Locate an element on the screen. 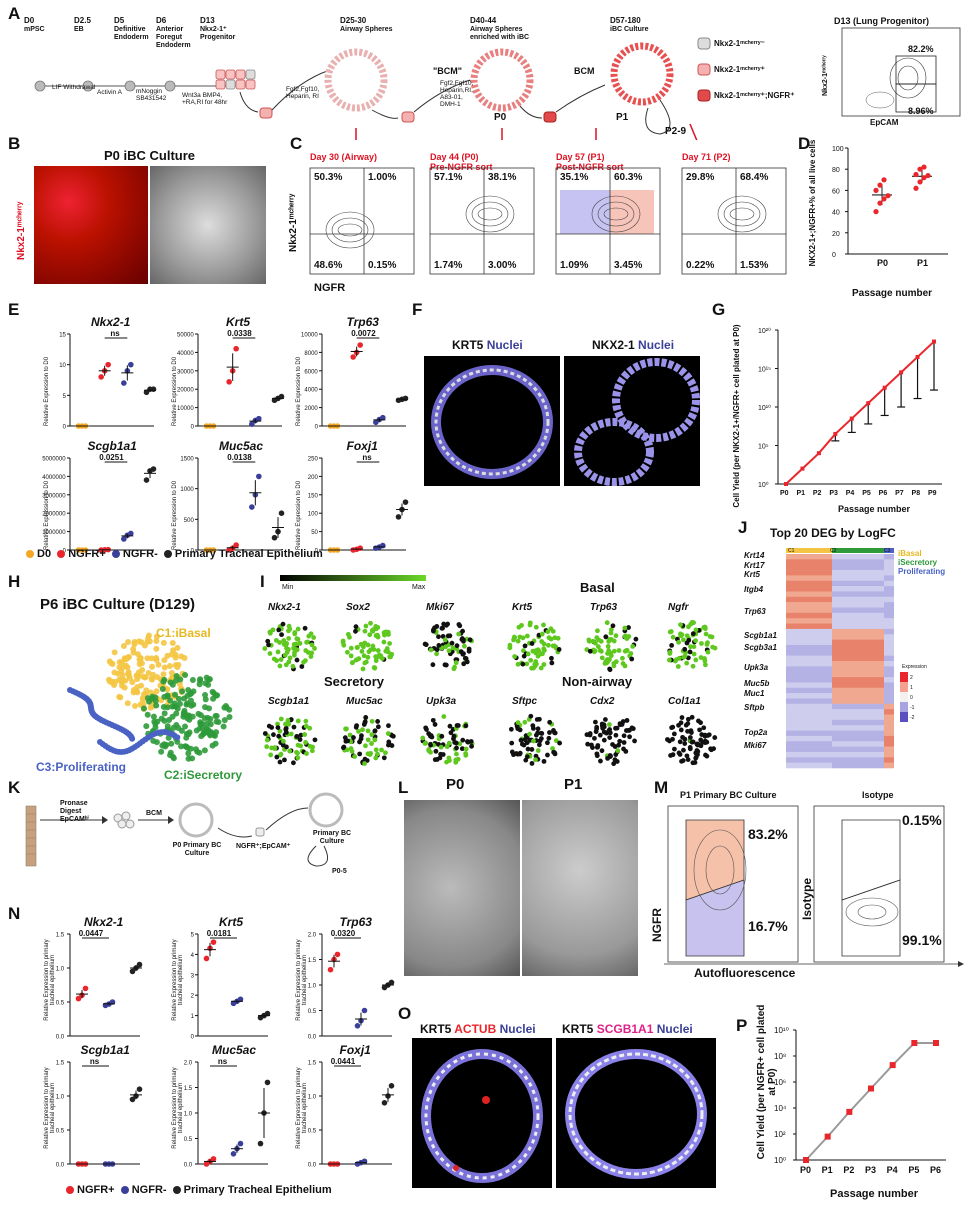 The height and width of the screenshot is (1207, 975). m-iso-top-pct: 0.15% is located at coordinates (922, 820).